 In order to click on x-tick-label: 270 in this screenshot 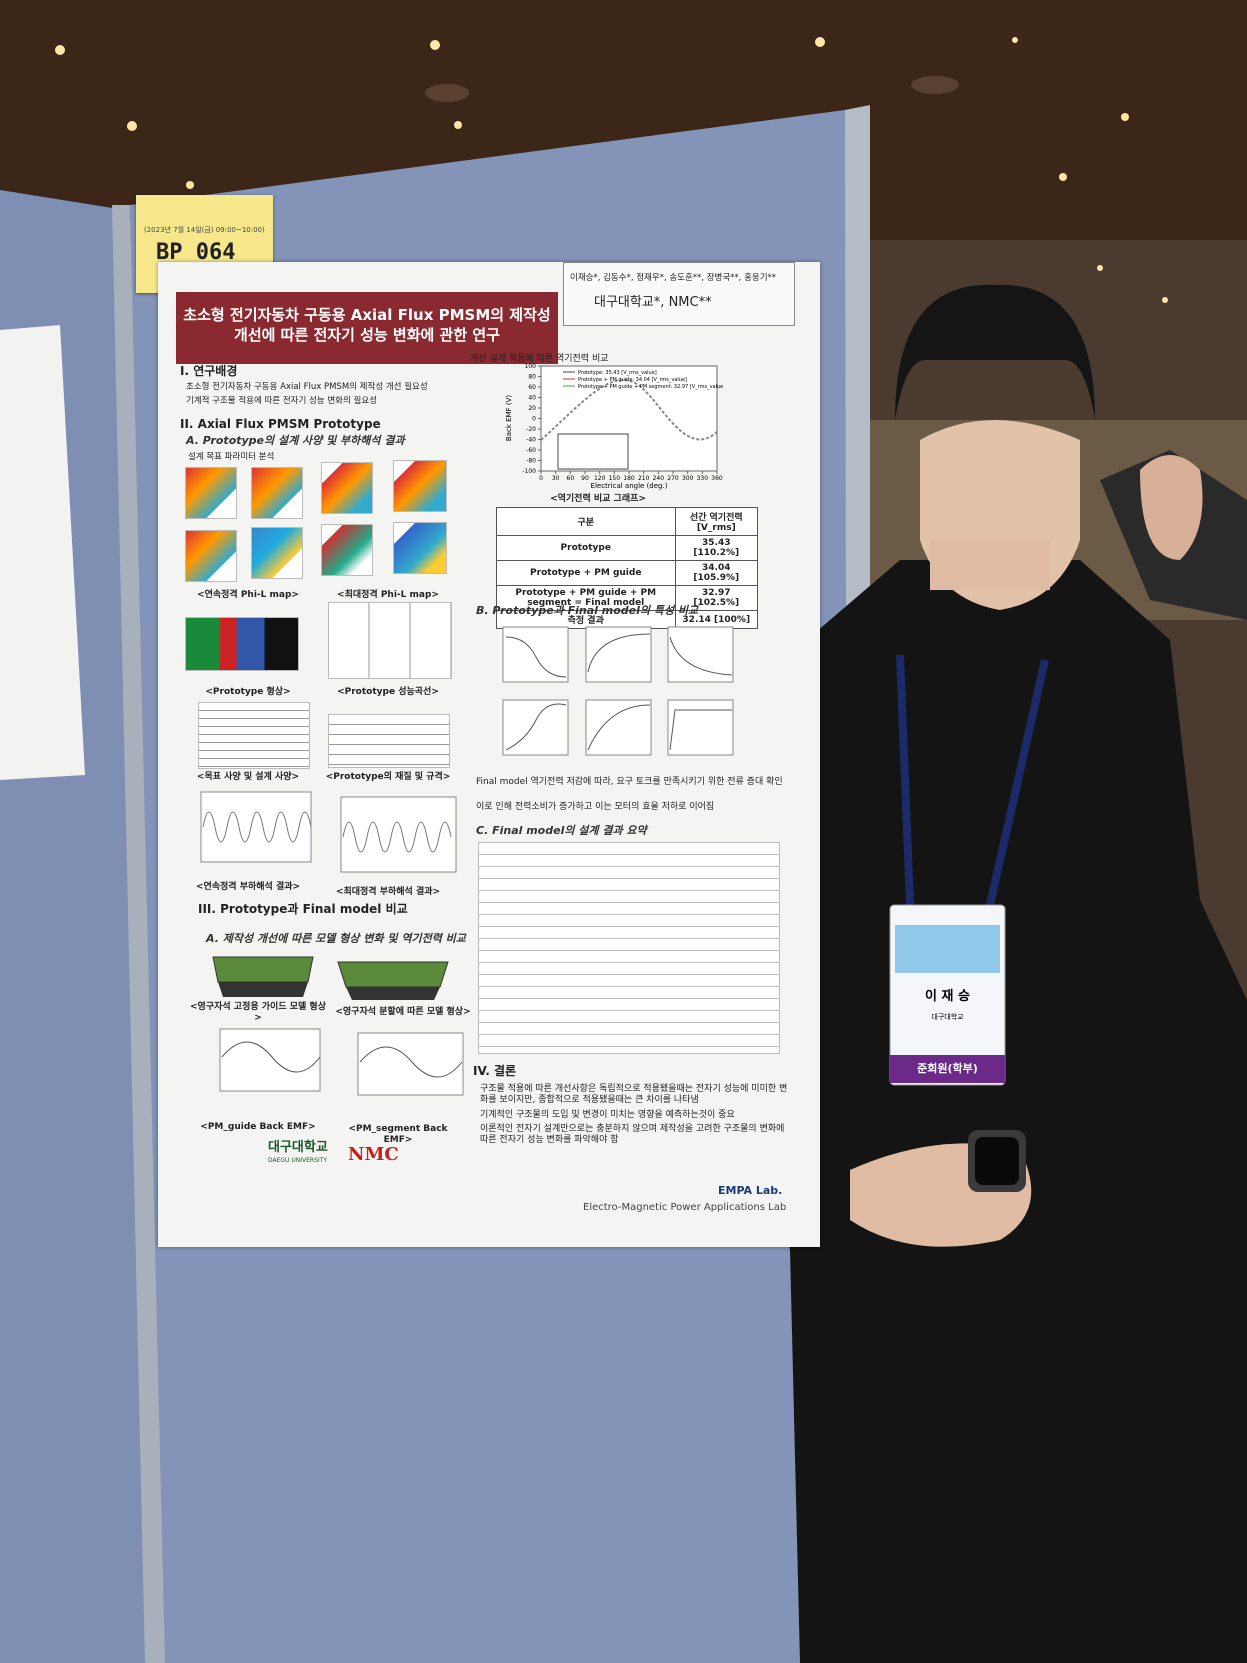, I will do `click(673, 478)`.